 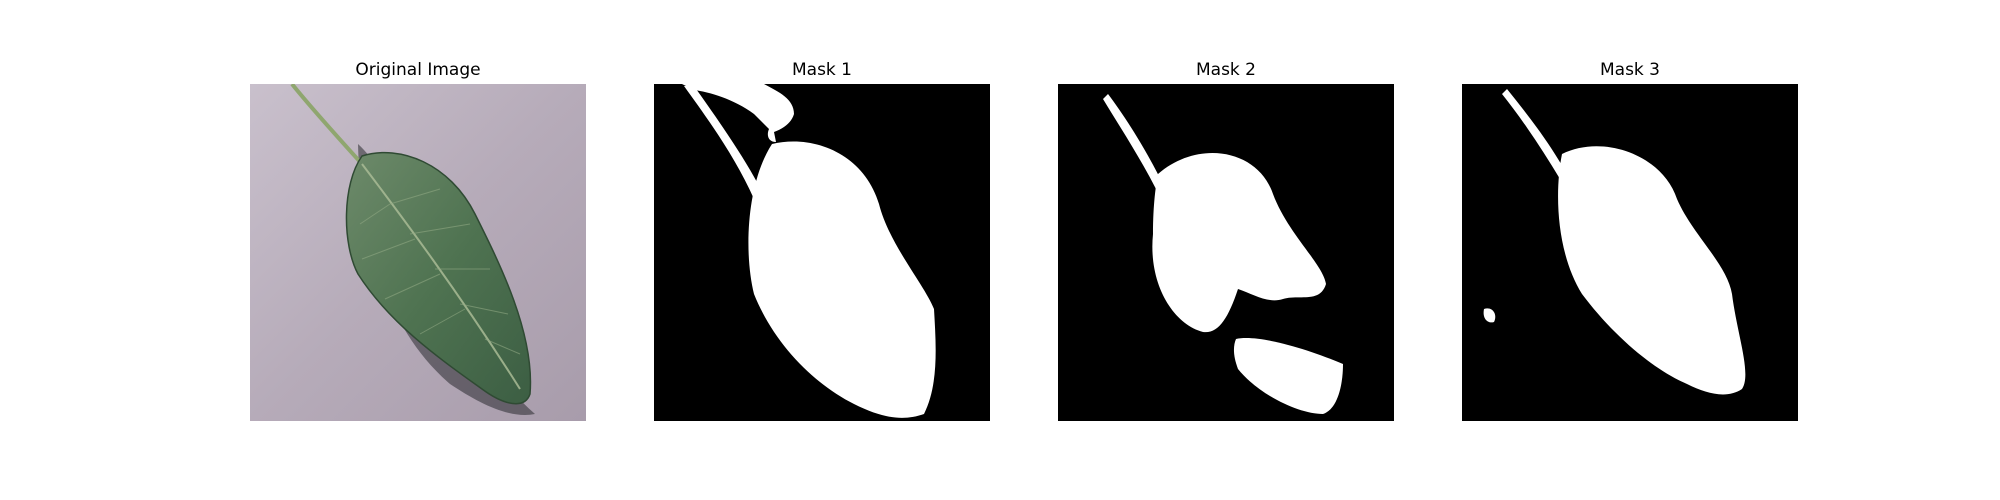 I want to click on mask-3-image, so click(x=1630, y=252).